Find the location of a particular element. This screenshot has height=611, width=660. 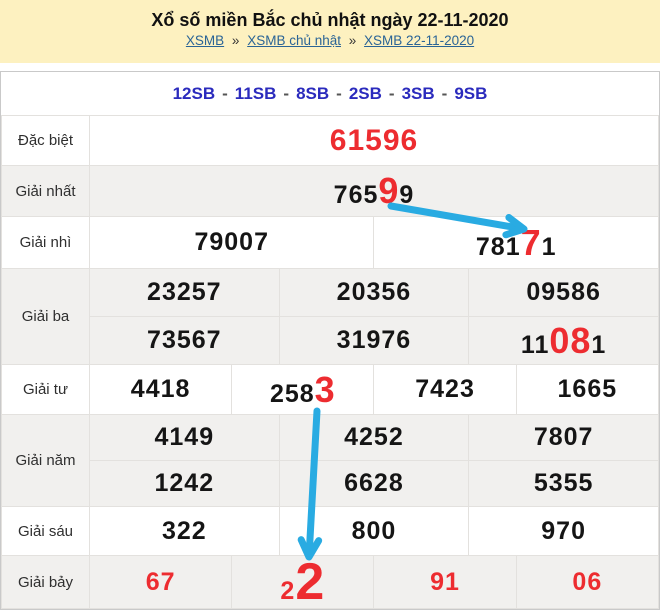

breadcrumb-link-xsmb-date: XSMB 22-11-2020 is located at coordinates (419, 40).